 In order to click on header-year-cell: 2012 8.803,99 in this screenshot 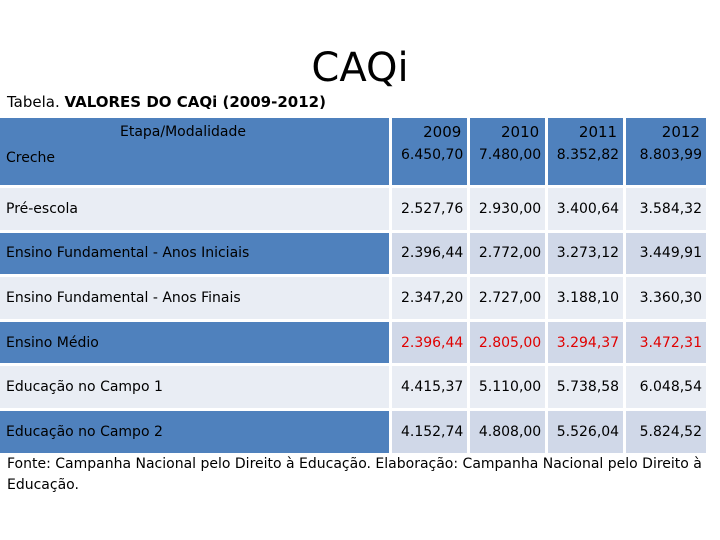, I will do `click(666, 153)`.